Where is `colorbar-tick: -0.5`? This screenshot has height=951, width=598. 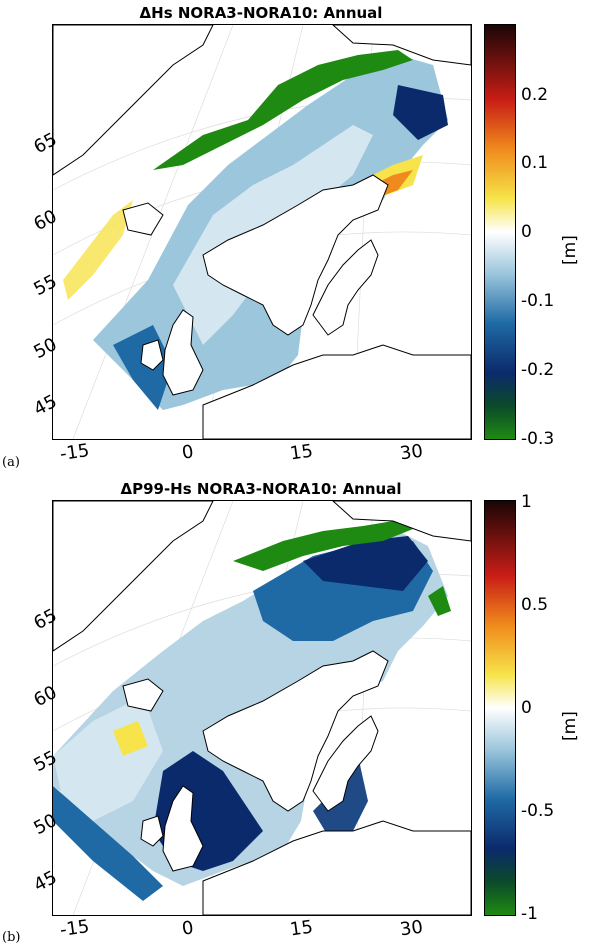
colorbar-tick: -0.5 is located at coordinates (538, 811).